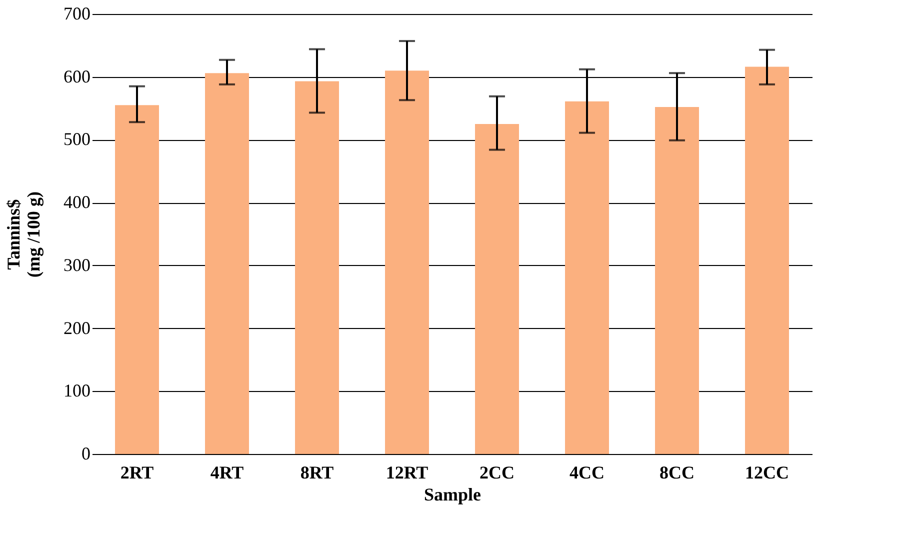 The height and width of the screenshot is (560, 907). Describe the element at coordinates (24, 235) in the screenshot. I see `y-axis-title: Tannins$ (mg /100 g)` at that location.